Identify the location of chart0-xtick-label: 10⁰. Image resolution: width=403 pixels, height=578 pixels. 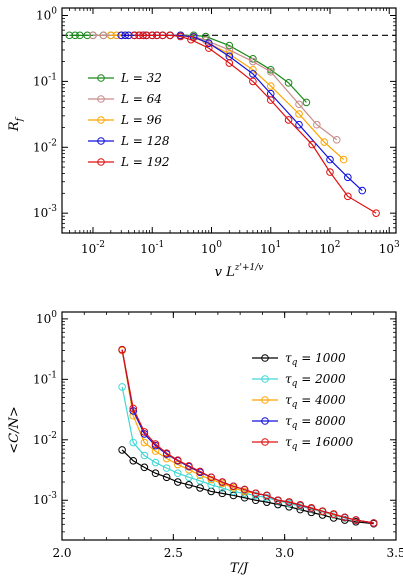
(211, 248).